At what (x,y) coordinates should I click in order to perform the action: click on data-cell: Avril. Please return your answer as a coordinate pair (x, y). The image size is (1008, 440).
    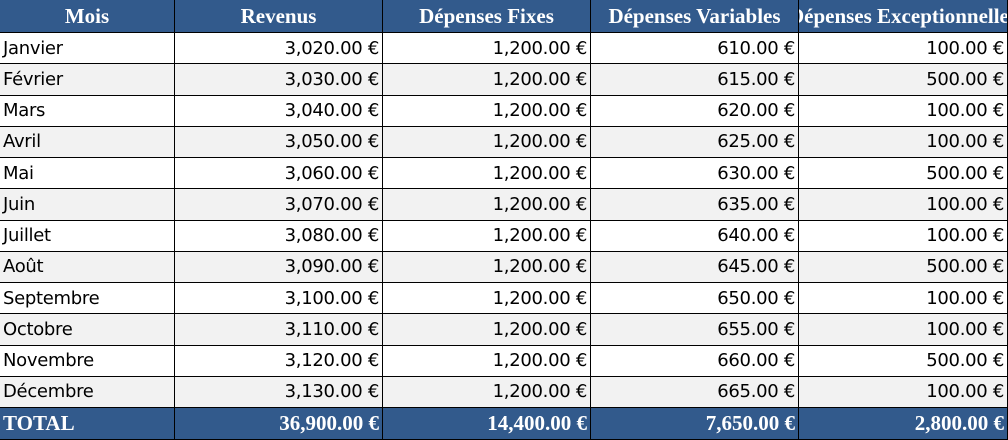
    Looking at the image, I should click on (87, 142).